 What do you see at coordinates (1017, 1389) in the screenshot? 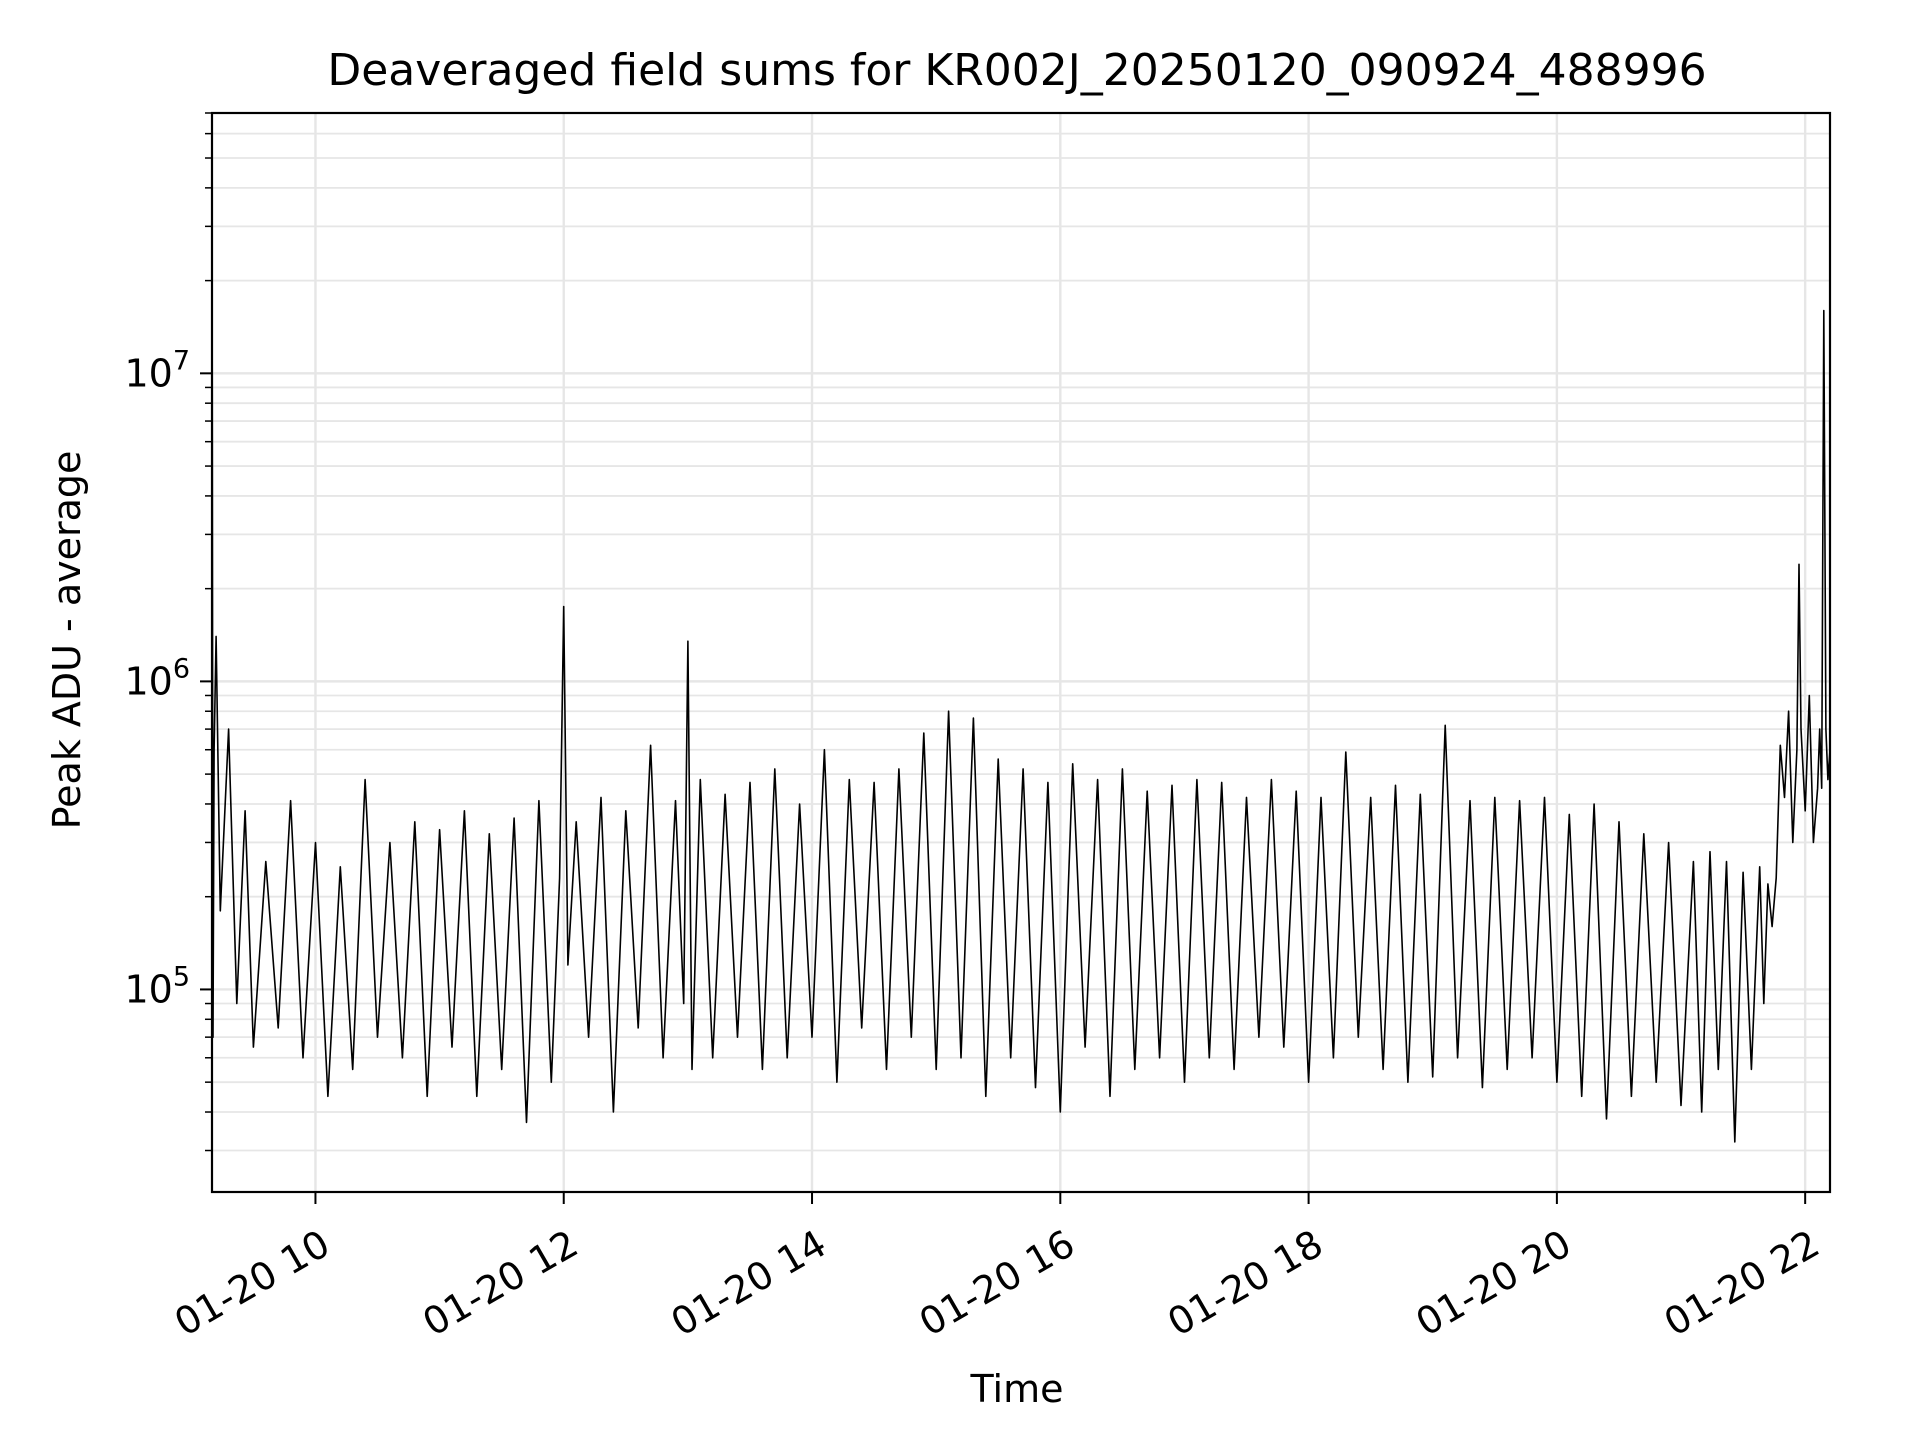
I see `x-axis-label: Time` at bounding box center [1017, 1389].